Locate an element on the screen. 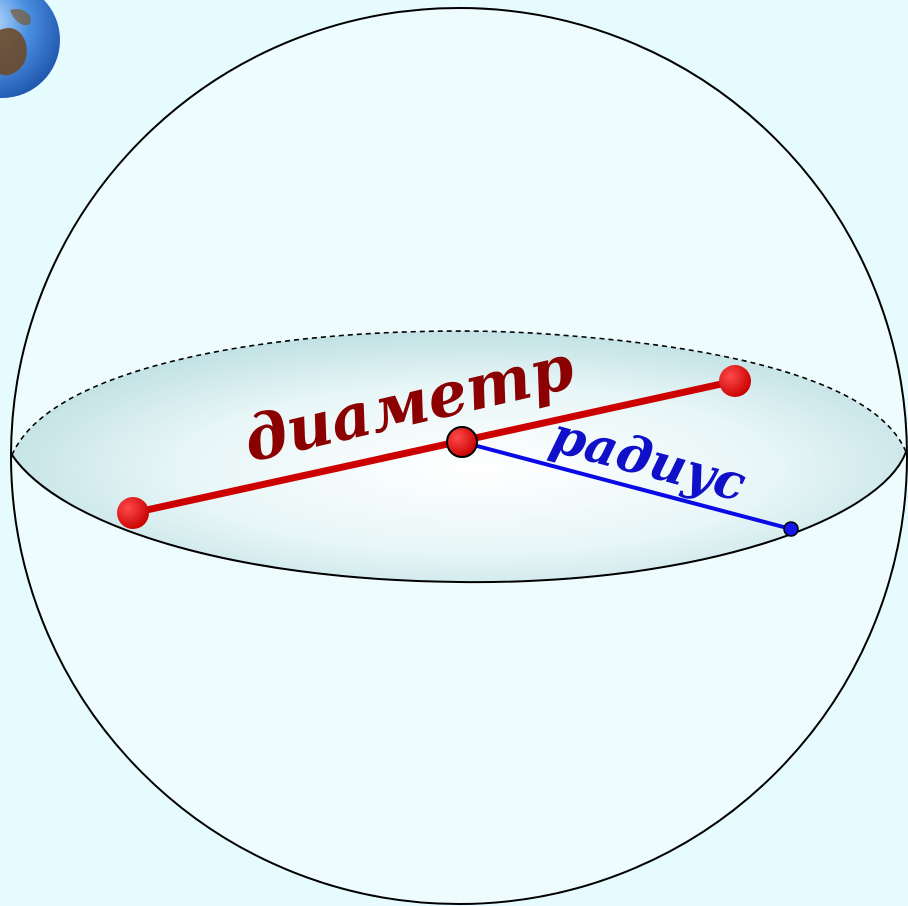  equator-back-dashed is located at coordinates (459, 393).